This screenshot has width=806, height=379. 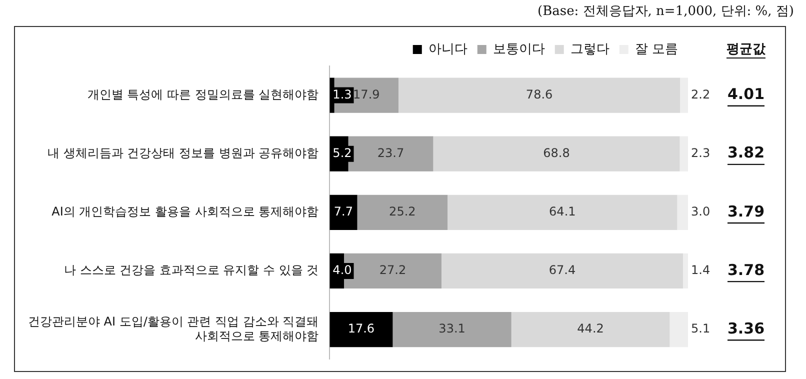 I want to click on data-label: 68.8, so click(x=556, y=153).